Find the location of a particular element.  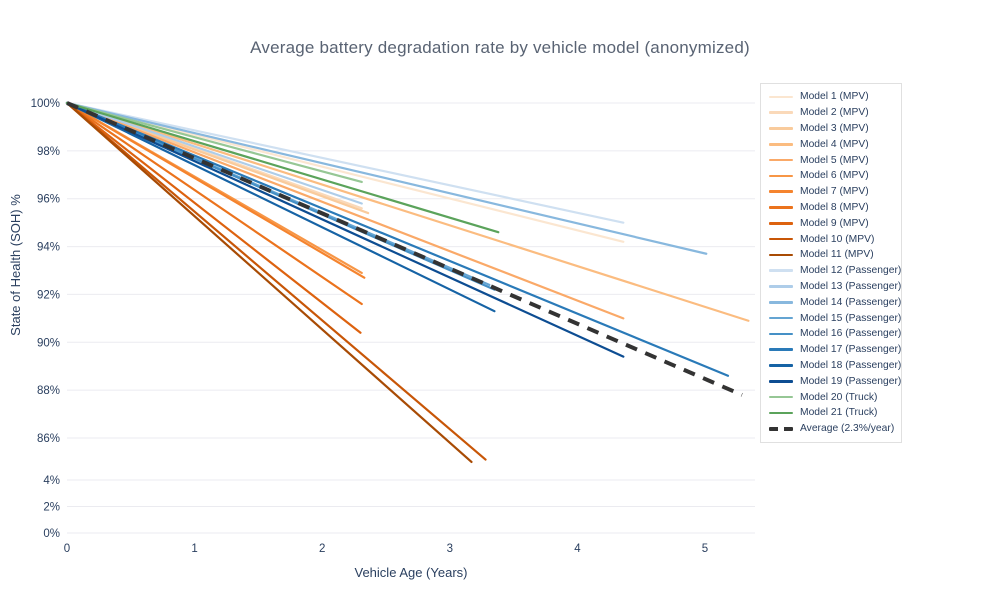

y-tick-label: 98% is located at coordinates (48, 152).